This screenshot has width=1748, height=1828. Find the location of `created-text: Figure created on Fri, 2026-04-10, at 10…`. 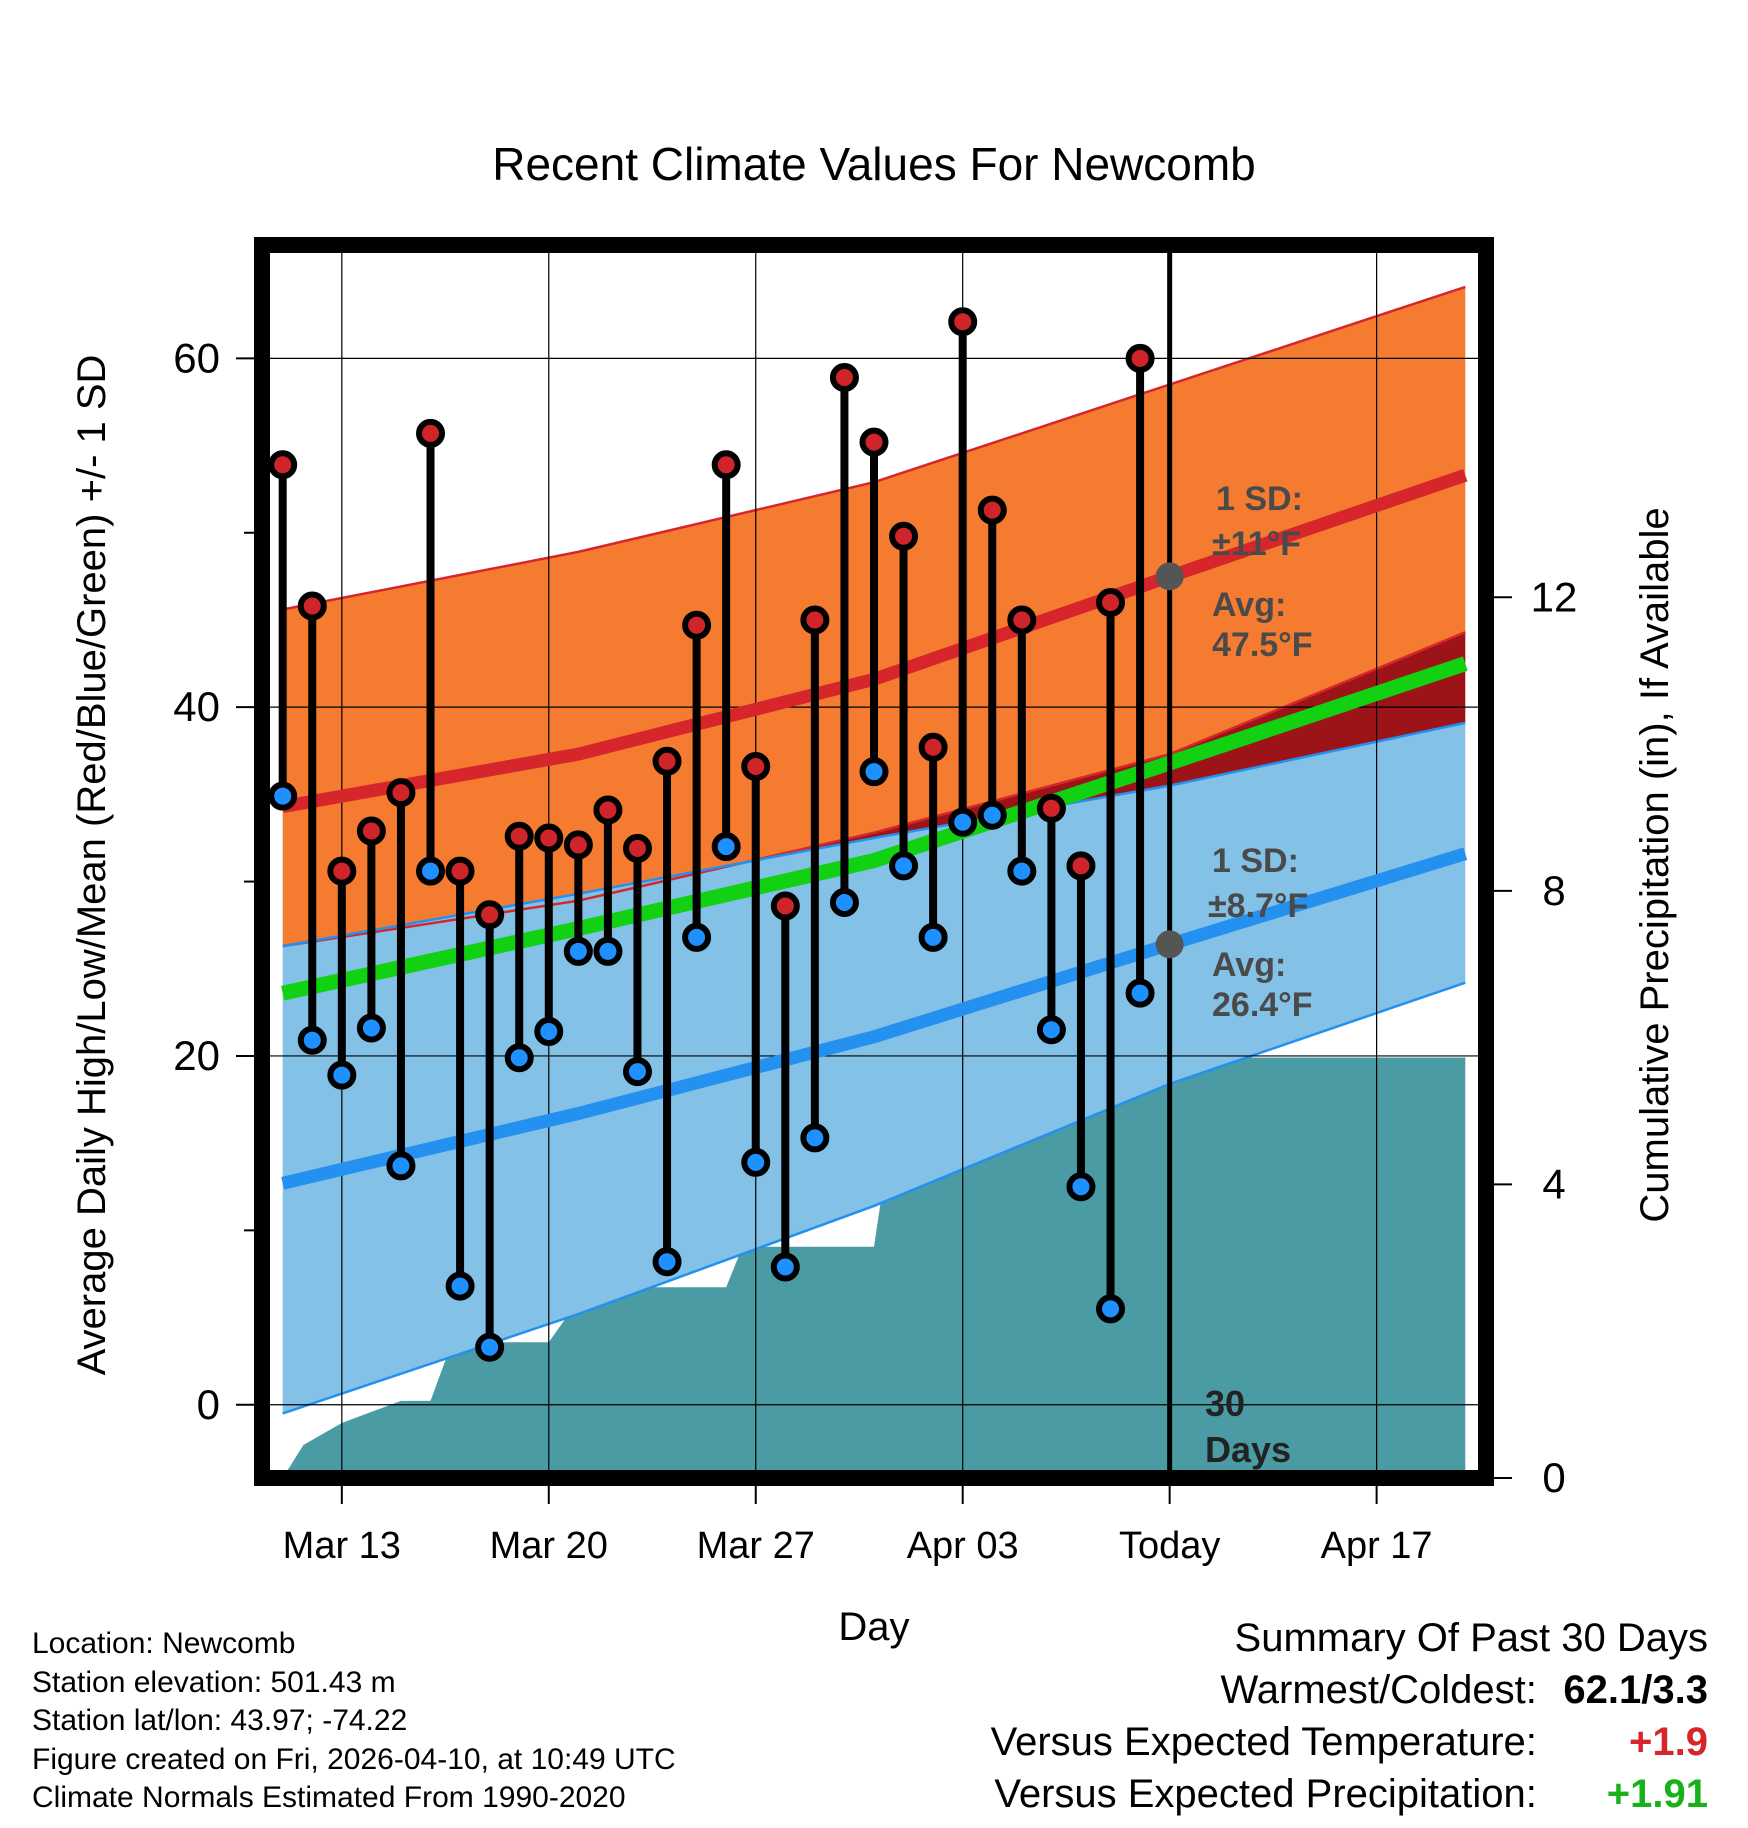

created-text: Figure created on Fri, 2026-04-10, at 10… is located at coordinates (354, 1759).